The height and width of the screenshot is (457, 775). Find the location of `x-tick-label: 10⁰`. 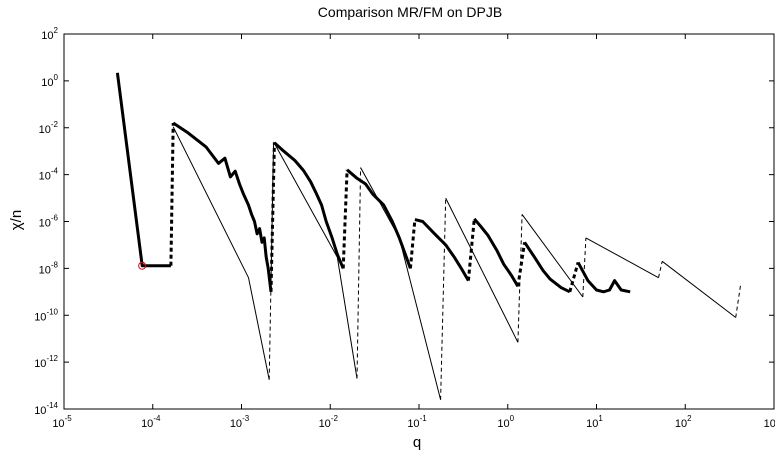

x-tick-label: 10⁰ is located at coordinates (505, 422).